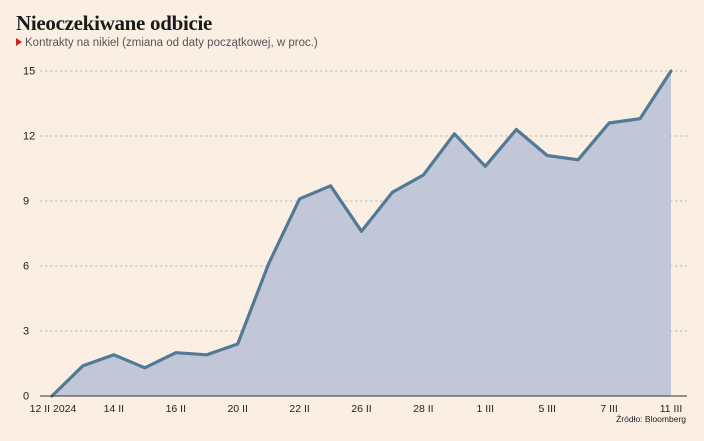 The height and width of the screenshot is (441, 704). Describe the element at coordinates (671, 409) in the screenshot. I see `x-tick-label: 11 III` at that location.